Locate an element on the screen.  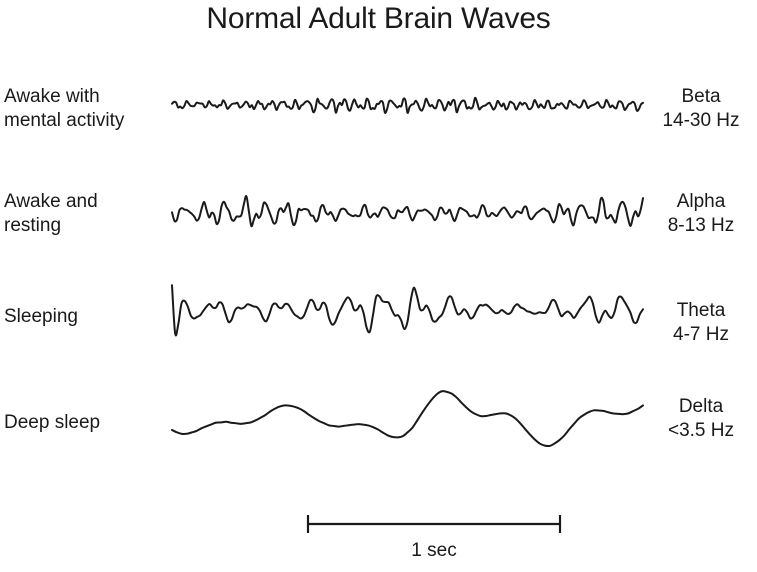
band-label-theta: Theta 4-7 Hz is located at coordinates (701, 323).